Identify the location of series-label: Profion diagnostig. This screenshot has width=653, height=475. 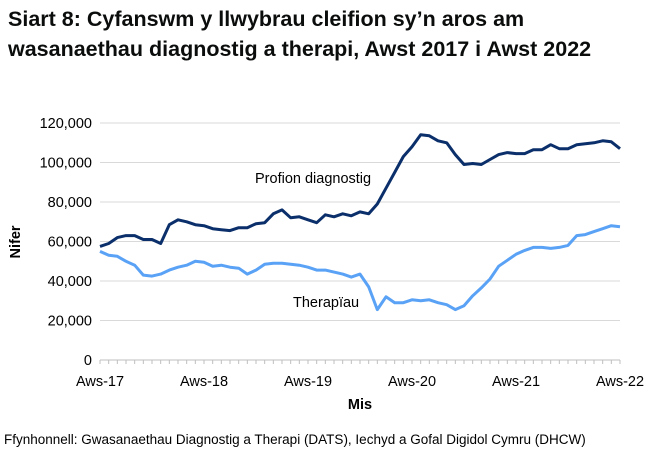
(313, 179).